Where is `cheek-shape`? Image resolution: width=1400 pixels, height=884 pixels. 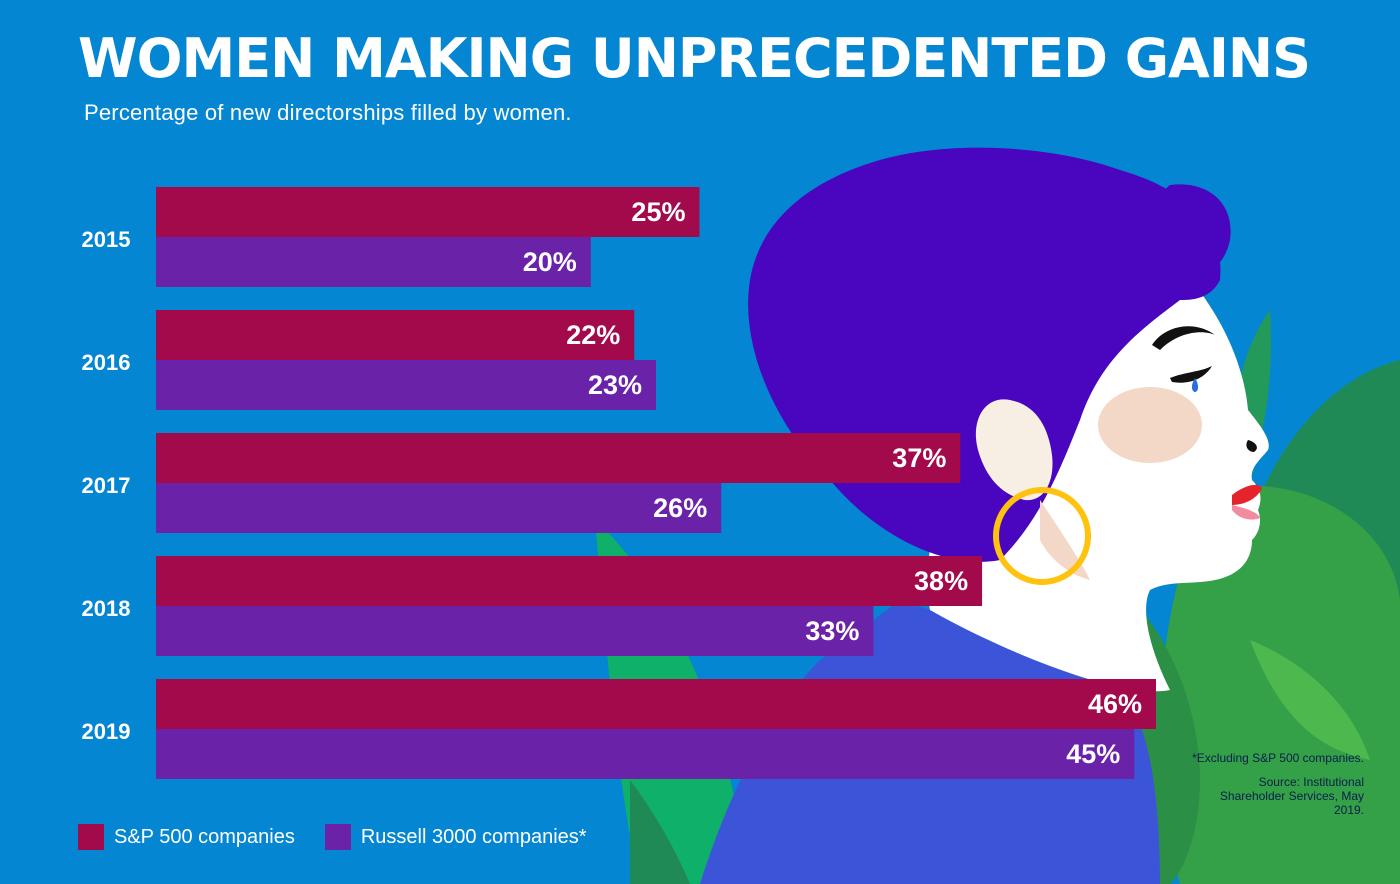 cheek-shape is located at coordinates (1150, 425).